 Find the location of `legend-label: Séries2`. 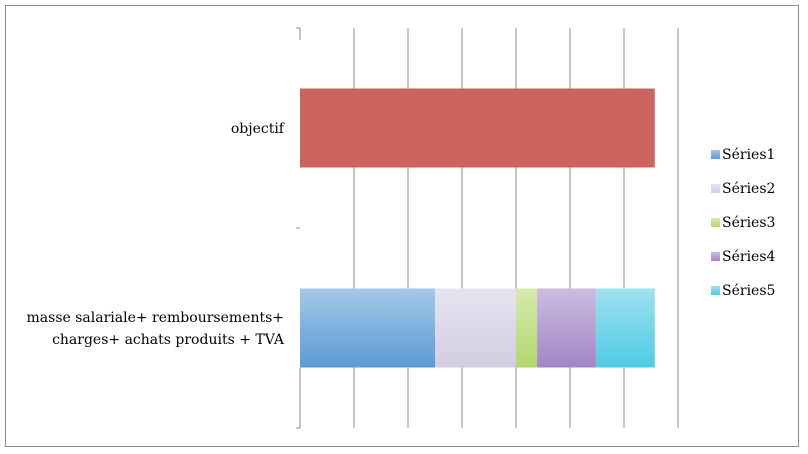

legend-label: Séries2 is located at coordinates (748, 189).